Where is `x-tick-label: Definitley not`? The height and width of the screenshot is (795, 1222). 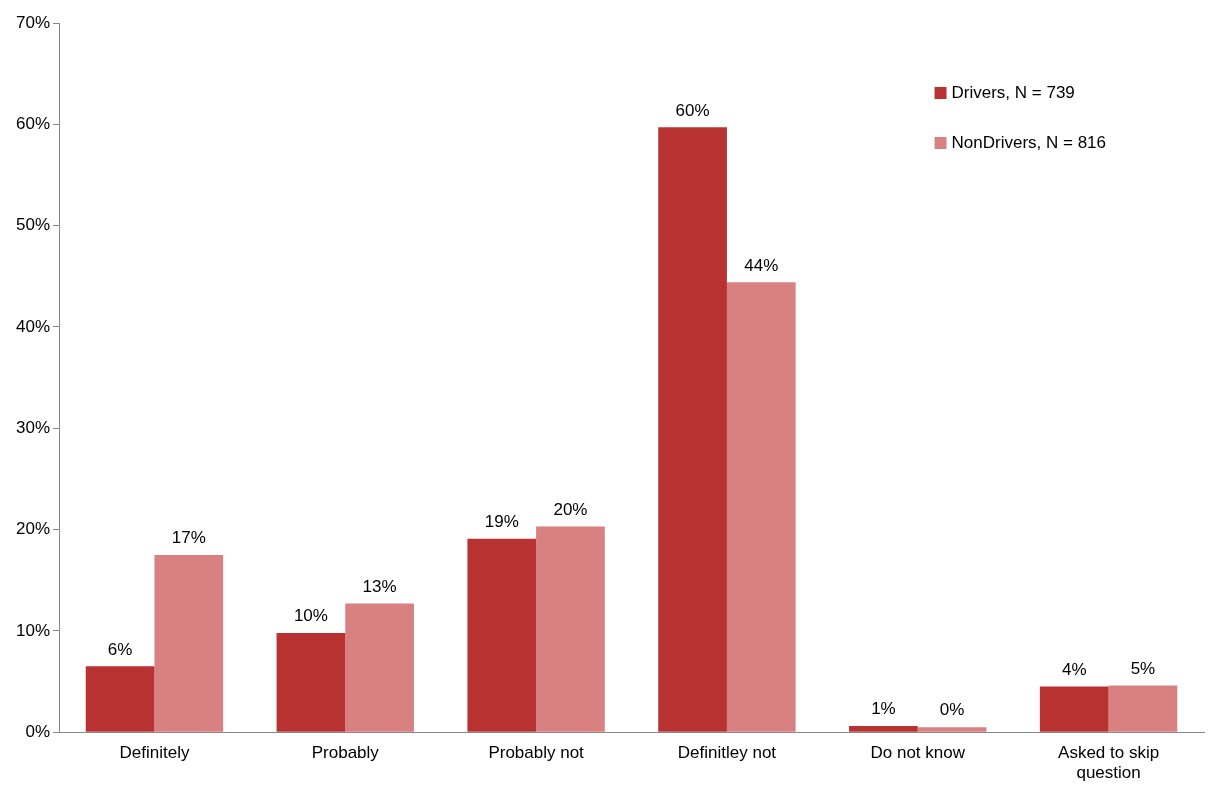 x-tick-label: Definitley not is located at coordinates (727, 753).